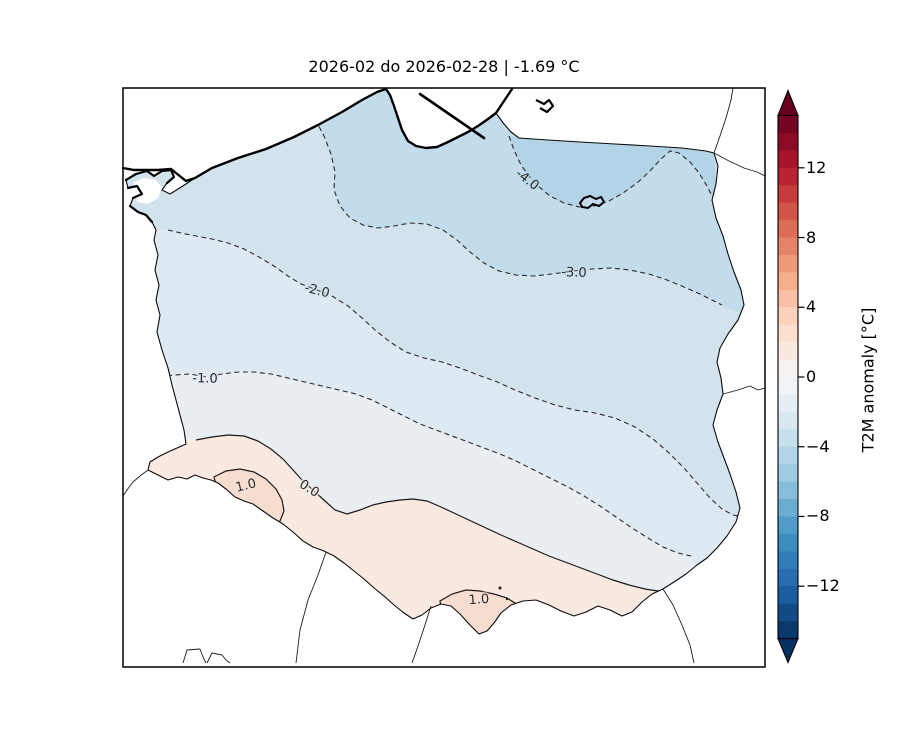 The height and width of the screenshot is (750, 900). Describe the element at coordinates (479, 600) in the screenshot. I see `contour-label: 1.0` at that location.